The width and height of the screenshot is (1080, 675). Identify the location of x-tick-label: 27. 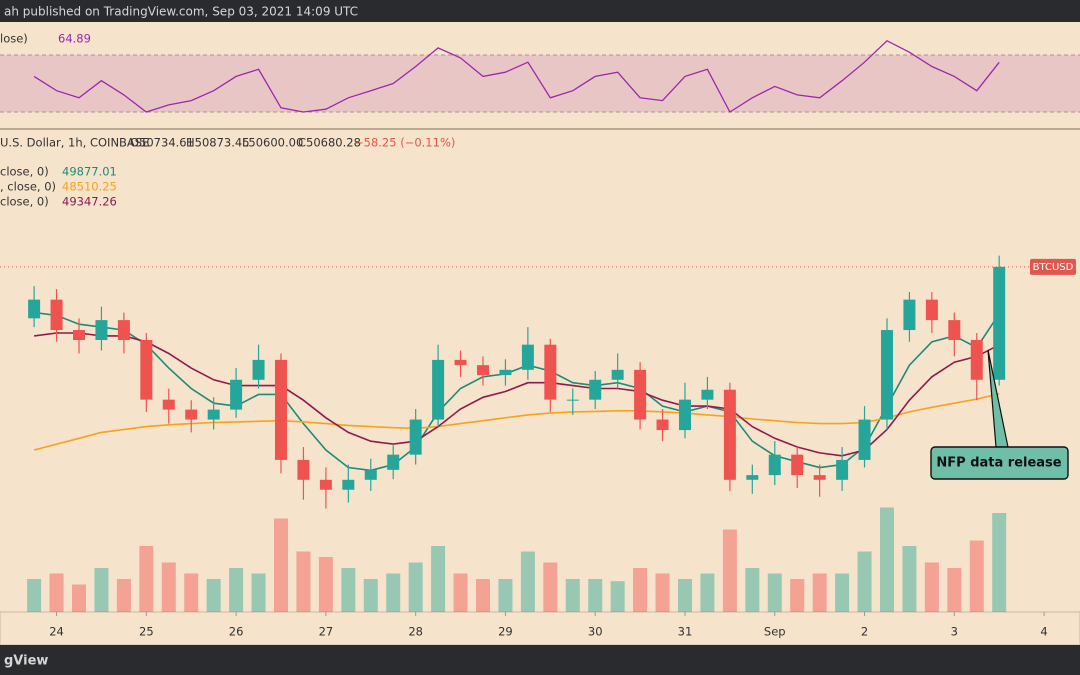
(326, 632).